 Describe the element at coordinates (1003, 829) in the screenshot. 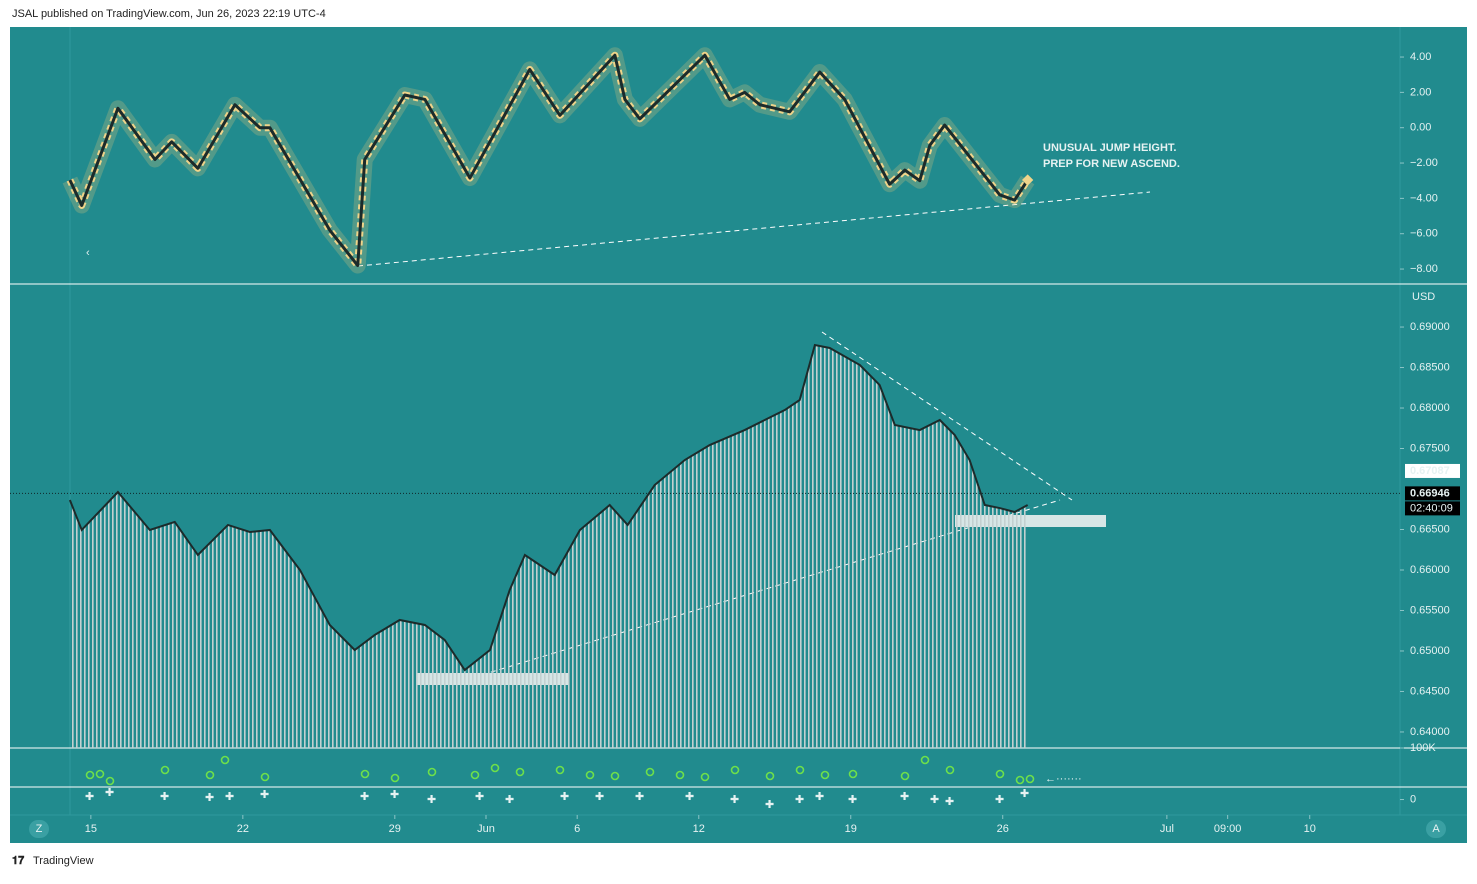

I see `x-tick-label: 26` at that location.